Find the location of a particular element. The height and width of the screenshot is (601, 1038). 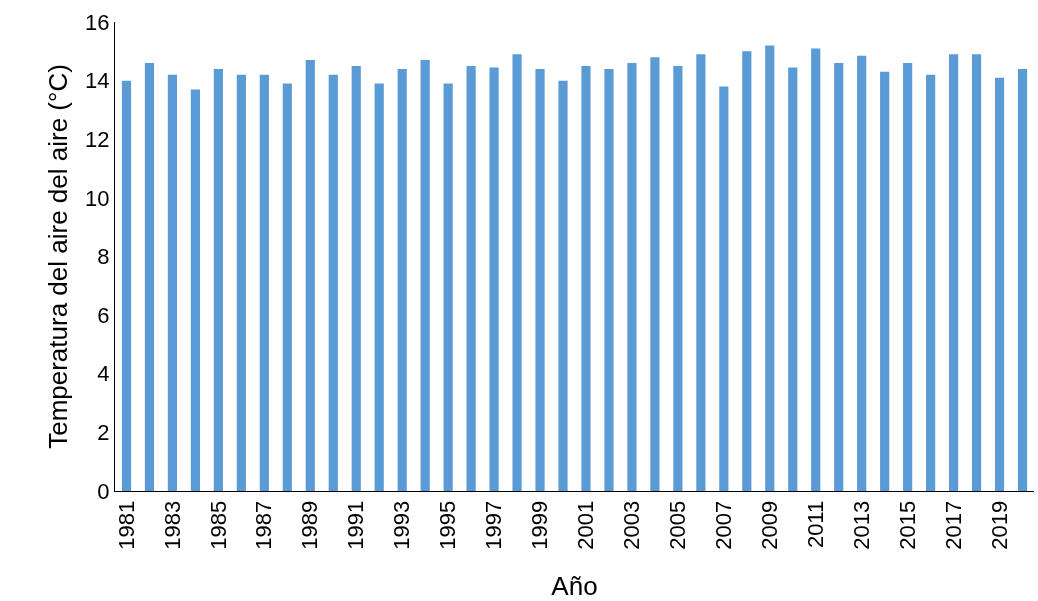

x-tick-label: 1999 is located at coordinates (540, 525).